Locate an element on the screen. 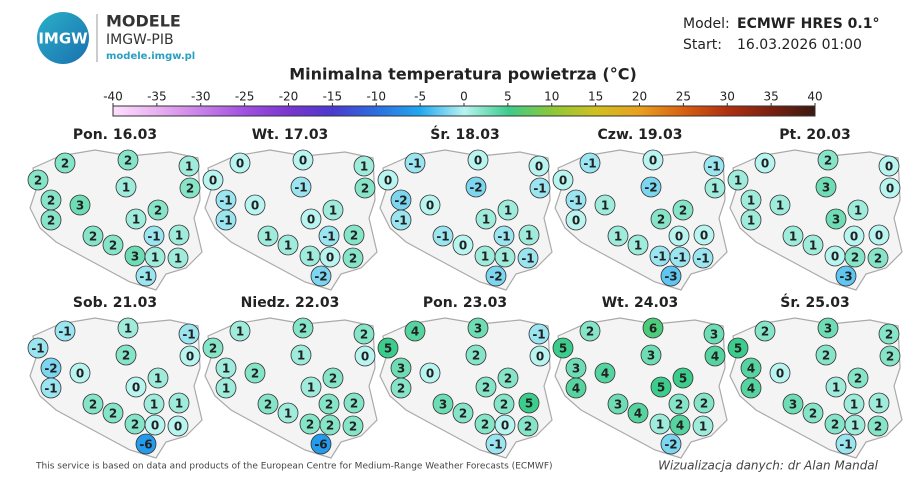  colorbar-tick-label: 30 is located at coordinates (727, 97).